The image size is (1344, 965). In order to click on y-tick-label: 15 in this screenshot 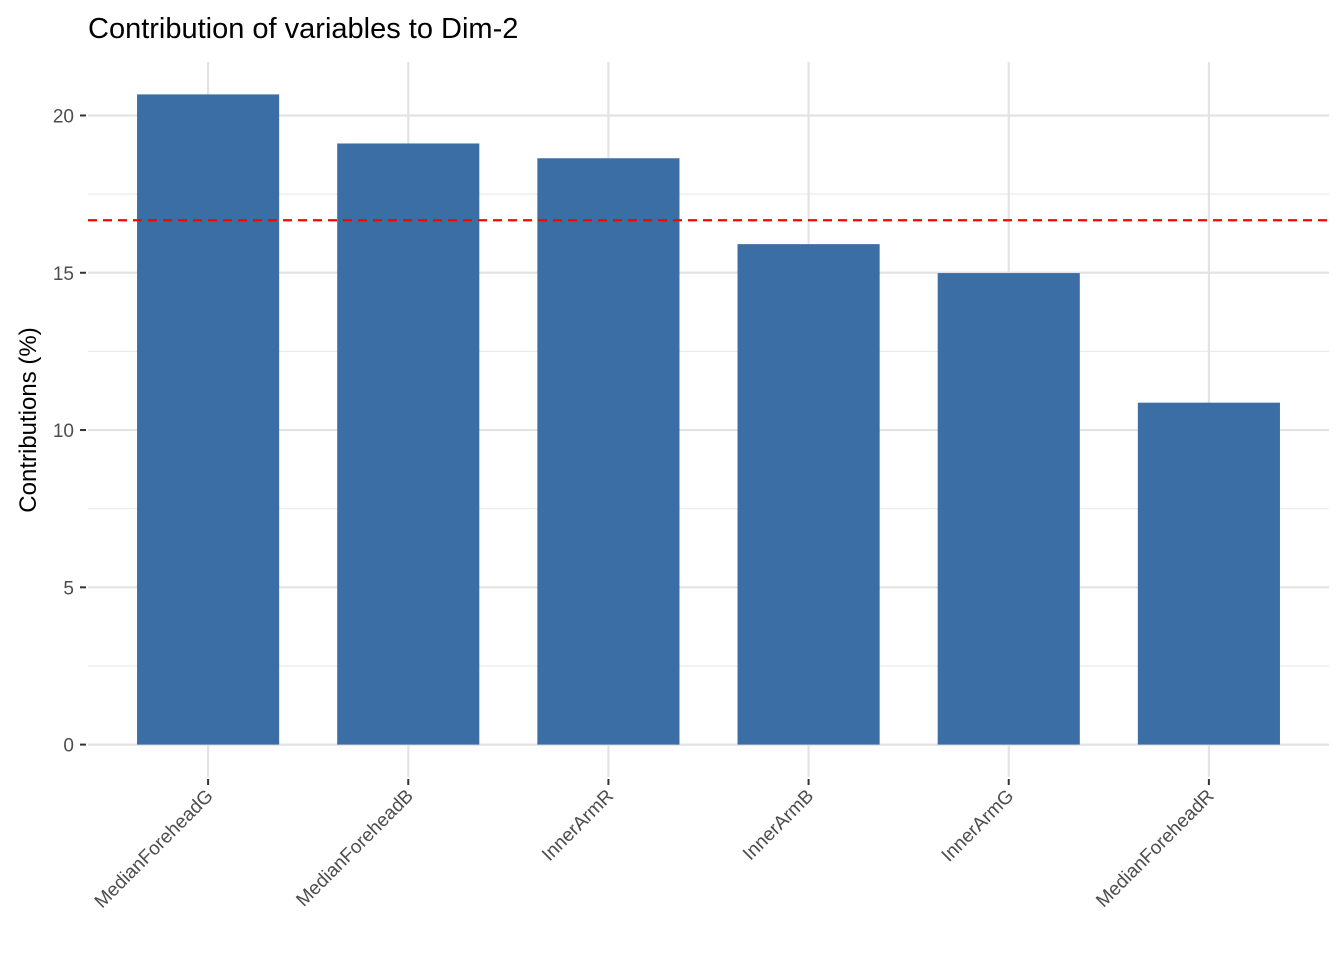, I will do `click(63, 274)`.